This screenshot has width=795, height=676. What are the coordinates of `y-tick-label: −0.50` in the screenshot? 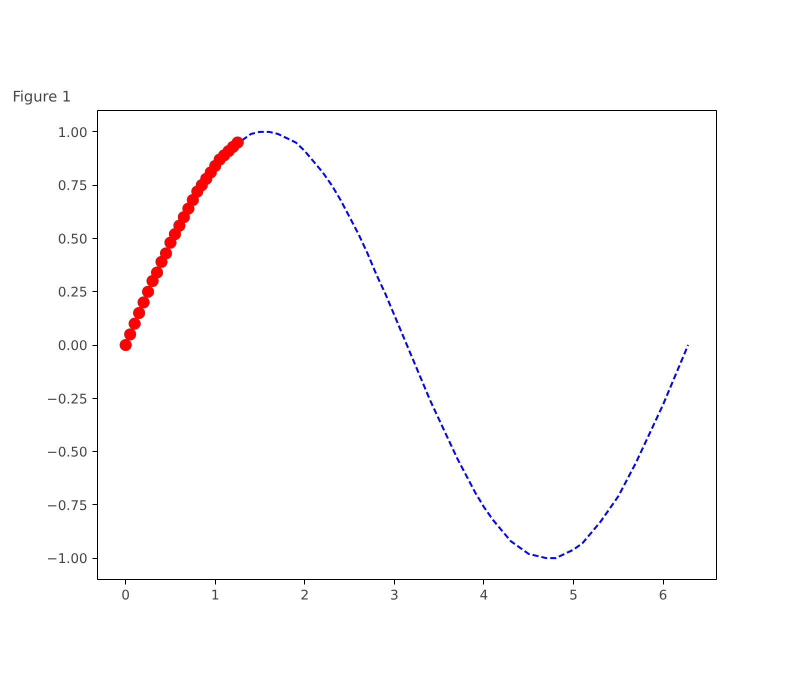 It's located at (67, 453).